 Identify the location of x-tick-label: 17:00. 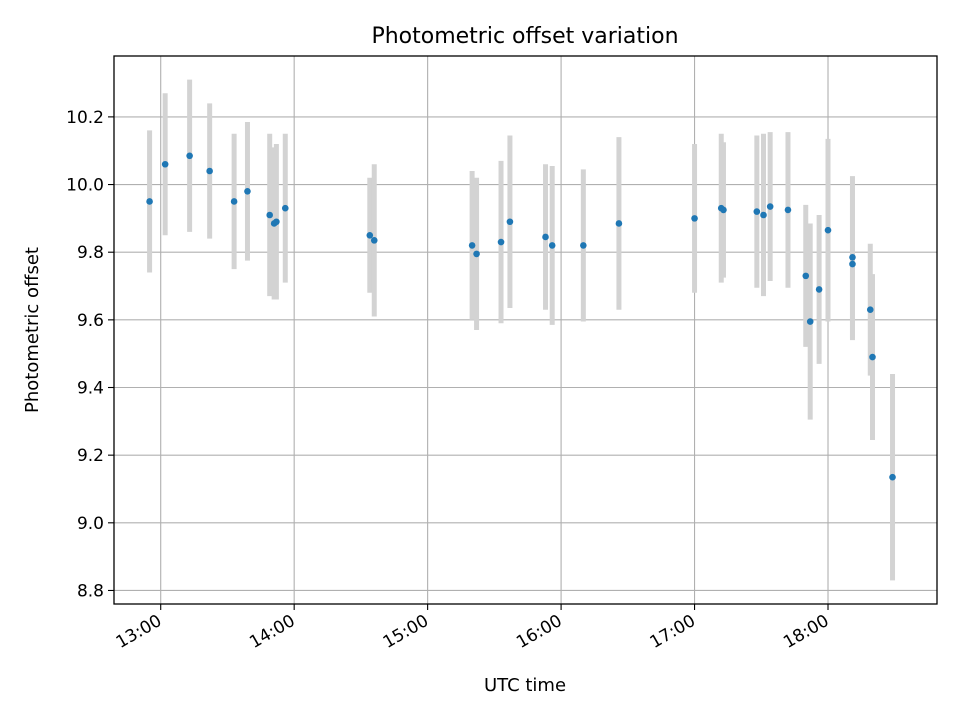
(673, 632).